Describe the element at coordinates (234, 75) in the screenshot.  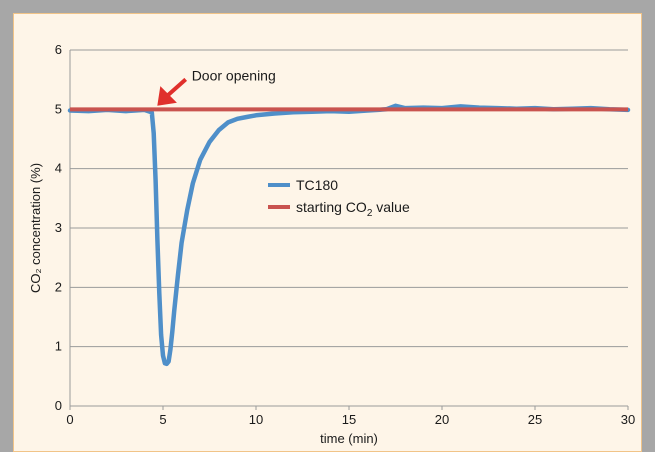
I see `annotation-text: Door opening` at that location.